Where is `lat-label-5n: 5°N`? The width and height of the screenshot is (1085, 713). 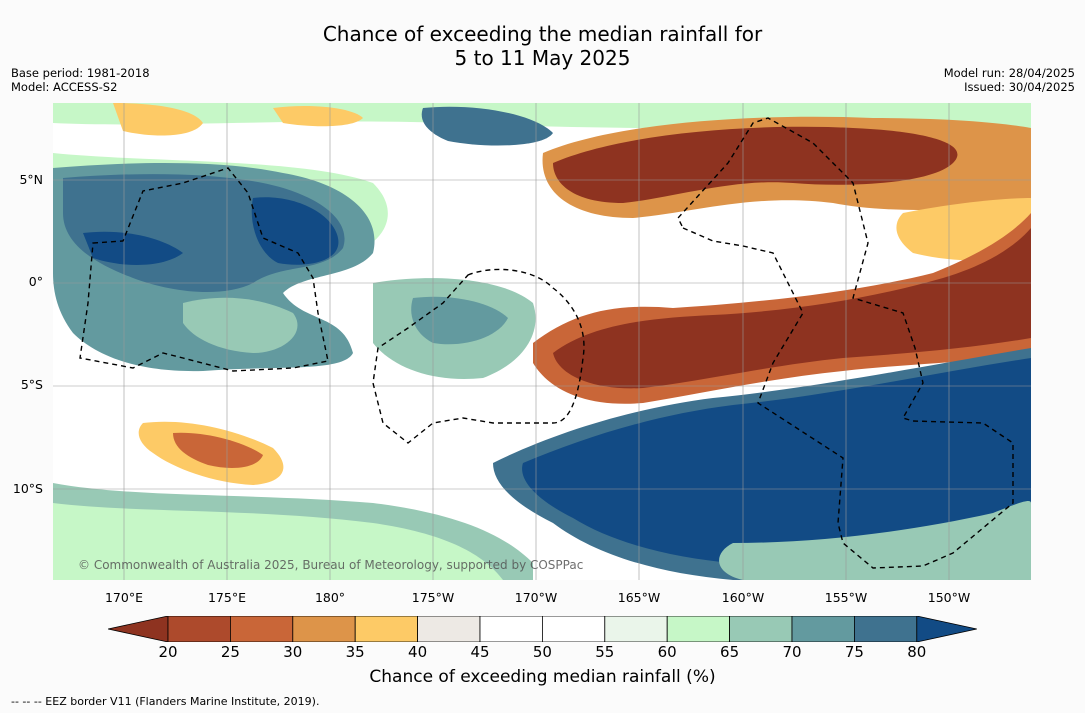
lat-label-5n: 5°N is located at coordinates (31, 179).